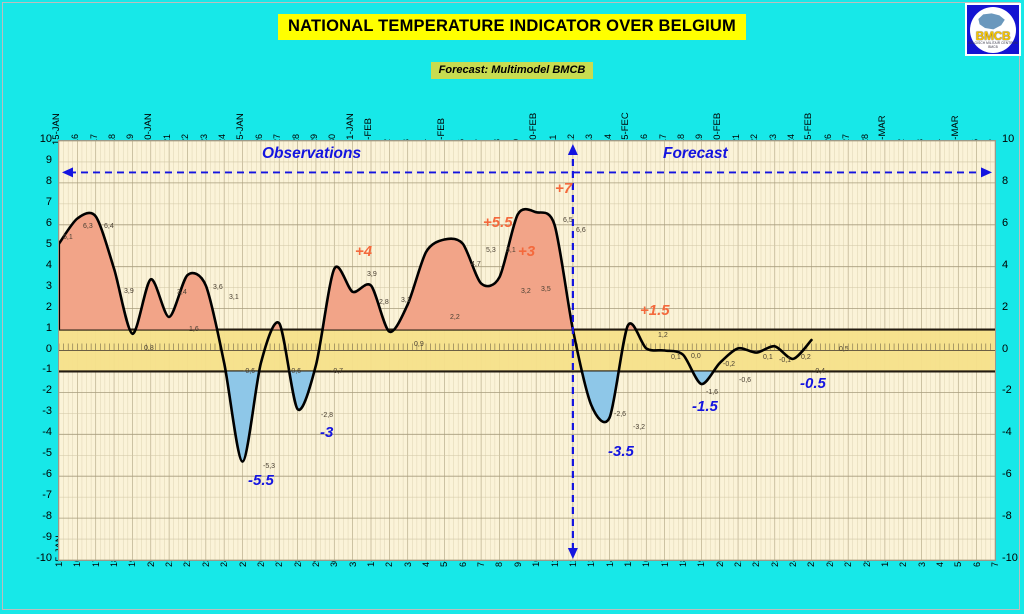 The width and height of the screenshot is (1024, 614). Describe the element at coordinates (337, 371) in the screenshot. I see `data-value-label: -0,7` at that location.